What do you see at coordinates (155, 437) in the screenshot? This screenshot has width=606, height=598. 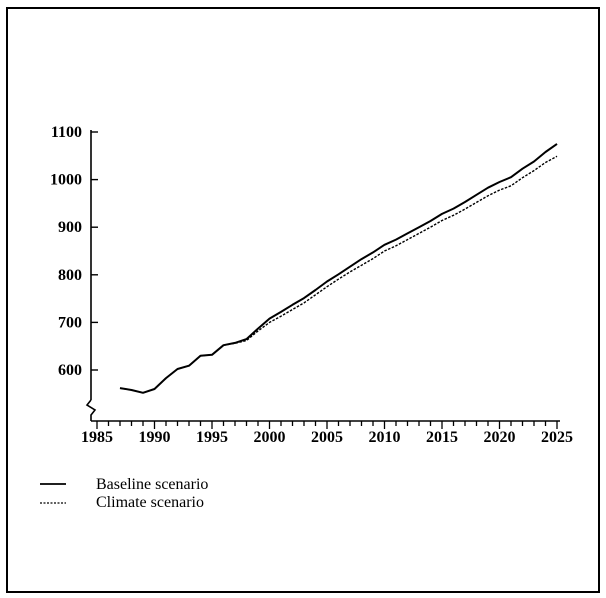 I see `x-tick-label: 1990` at bounding box center [155, 437].